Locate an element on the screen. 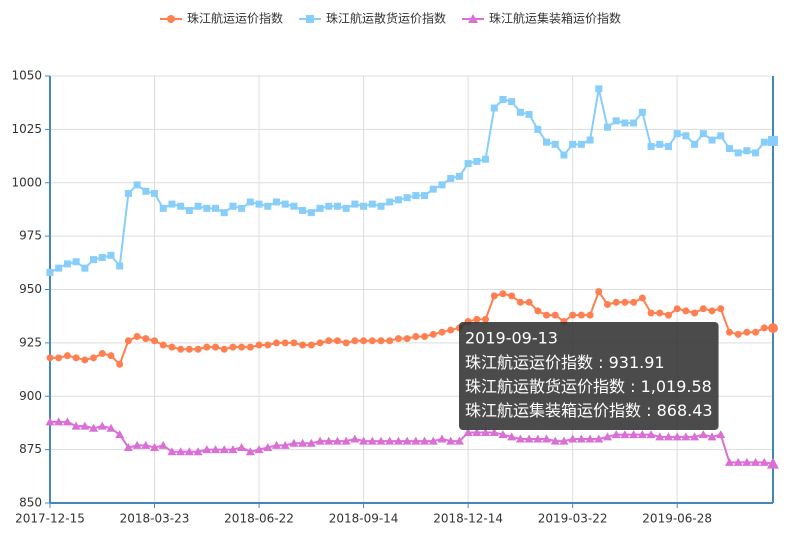 This screenshot has width=806, height=535. x-tick-label: 2019-03-22 is located at coordinates (573, 519).